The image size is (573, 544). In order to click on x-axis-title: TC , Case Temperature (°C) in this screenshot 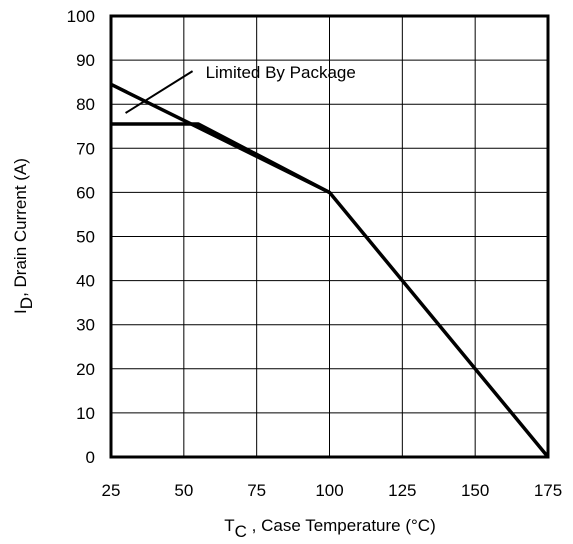, I will do `click(330, 528)`.